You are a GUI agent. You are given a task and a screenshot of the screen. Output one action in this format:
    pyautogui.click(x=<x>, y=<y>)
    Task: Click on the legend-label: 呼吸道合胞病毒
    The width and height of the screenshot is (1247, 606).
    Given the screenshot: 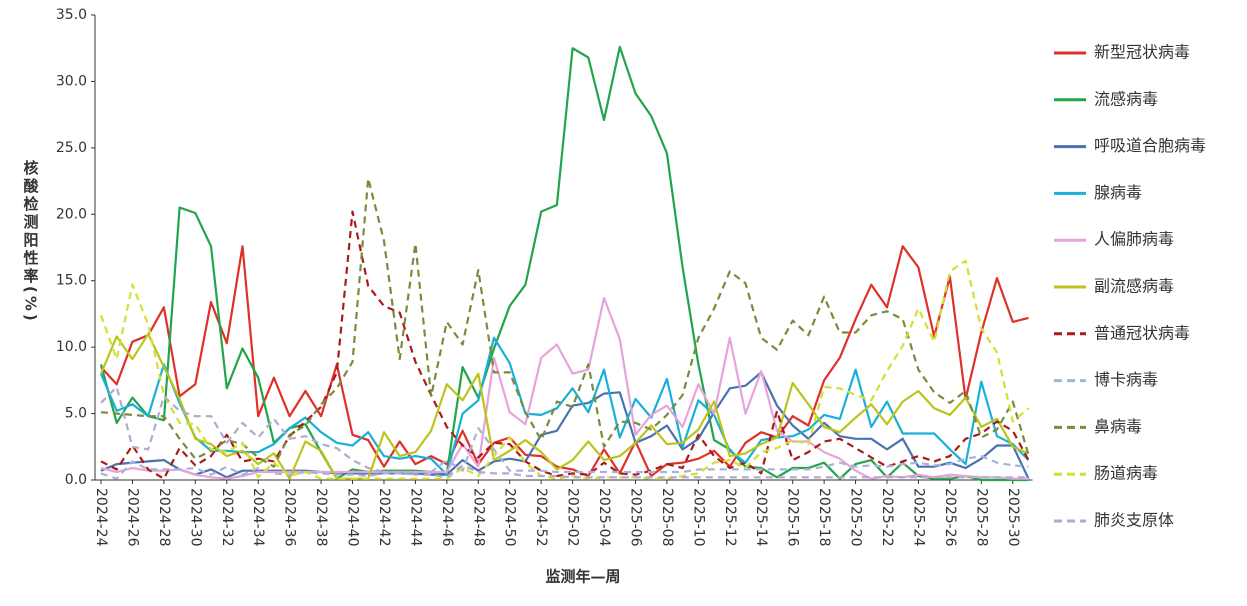 What is the action you would take?
    pyautogui.click(x=1150, y=145)
    